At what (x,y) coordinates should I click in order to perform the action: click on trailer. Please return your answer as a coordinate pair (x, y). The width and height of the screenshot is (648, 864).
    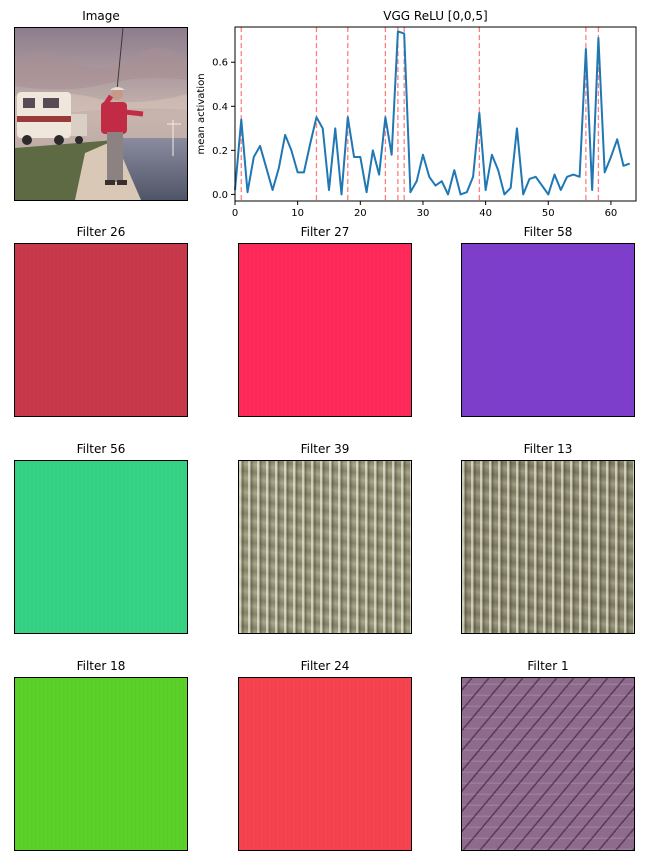
    Looking at the image, I should click on (52, 118).